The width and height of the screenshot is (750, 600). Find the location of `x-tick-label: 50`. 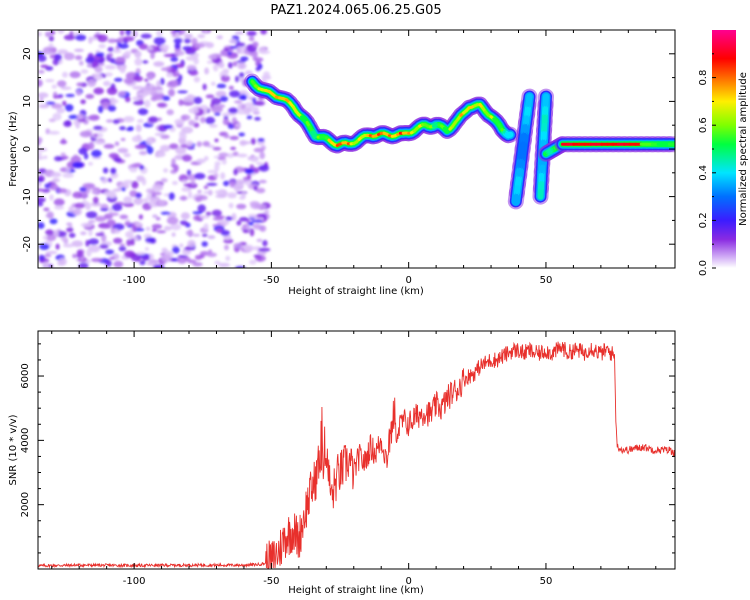

x-tick-label: 50 is located at coordinates (546, 581).